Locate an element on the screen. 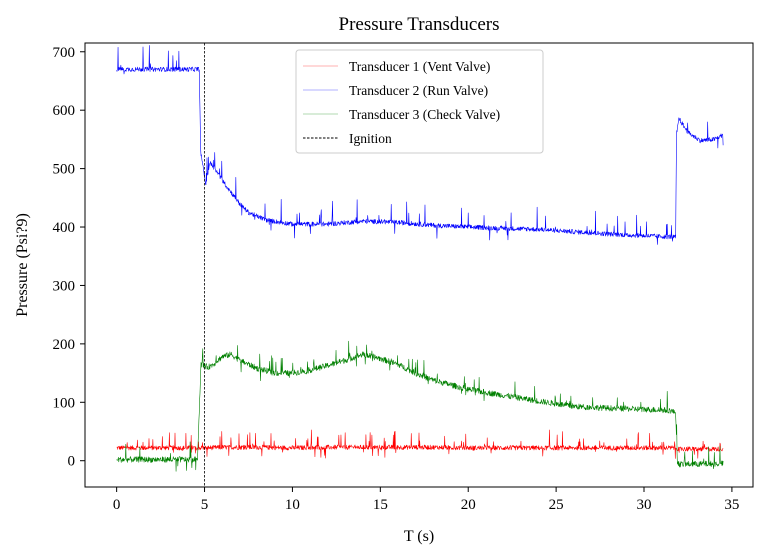  legend-label: Transducer 2 (Run Valve) is located at coordinates (418, 90).